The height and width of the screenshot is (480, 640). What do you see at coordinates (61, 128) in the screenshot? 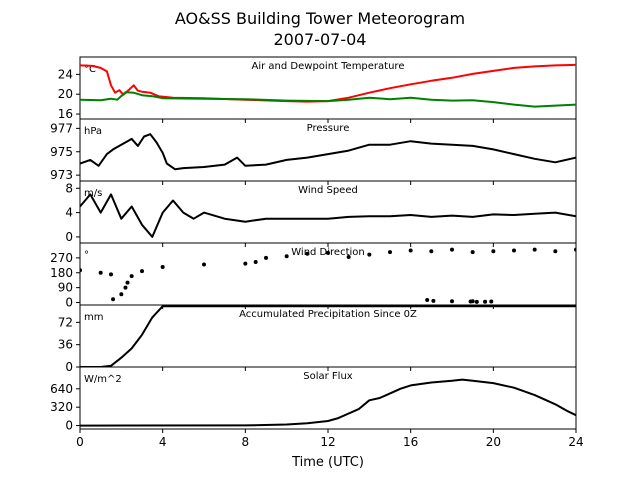
I see `y-tick-label: 977` at bounding box center [61, 128].